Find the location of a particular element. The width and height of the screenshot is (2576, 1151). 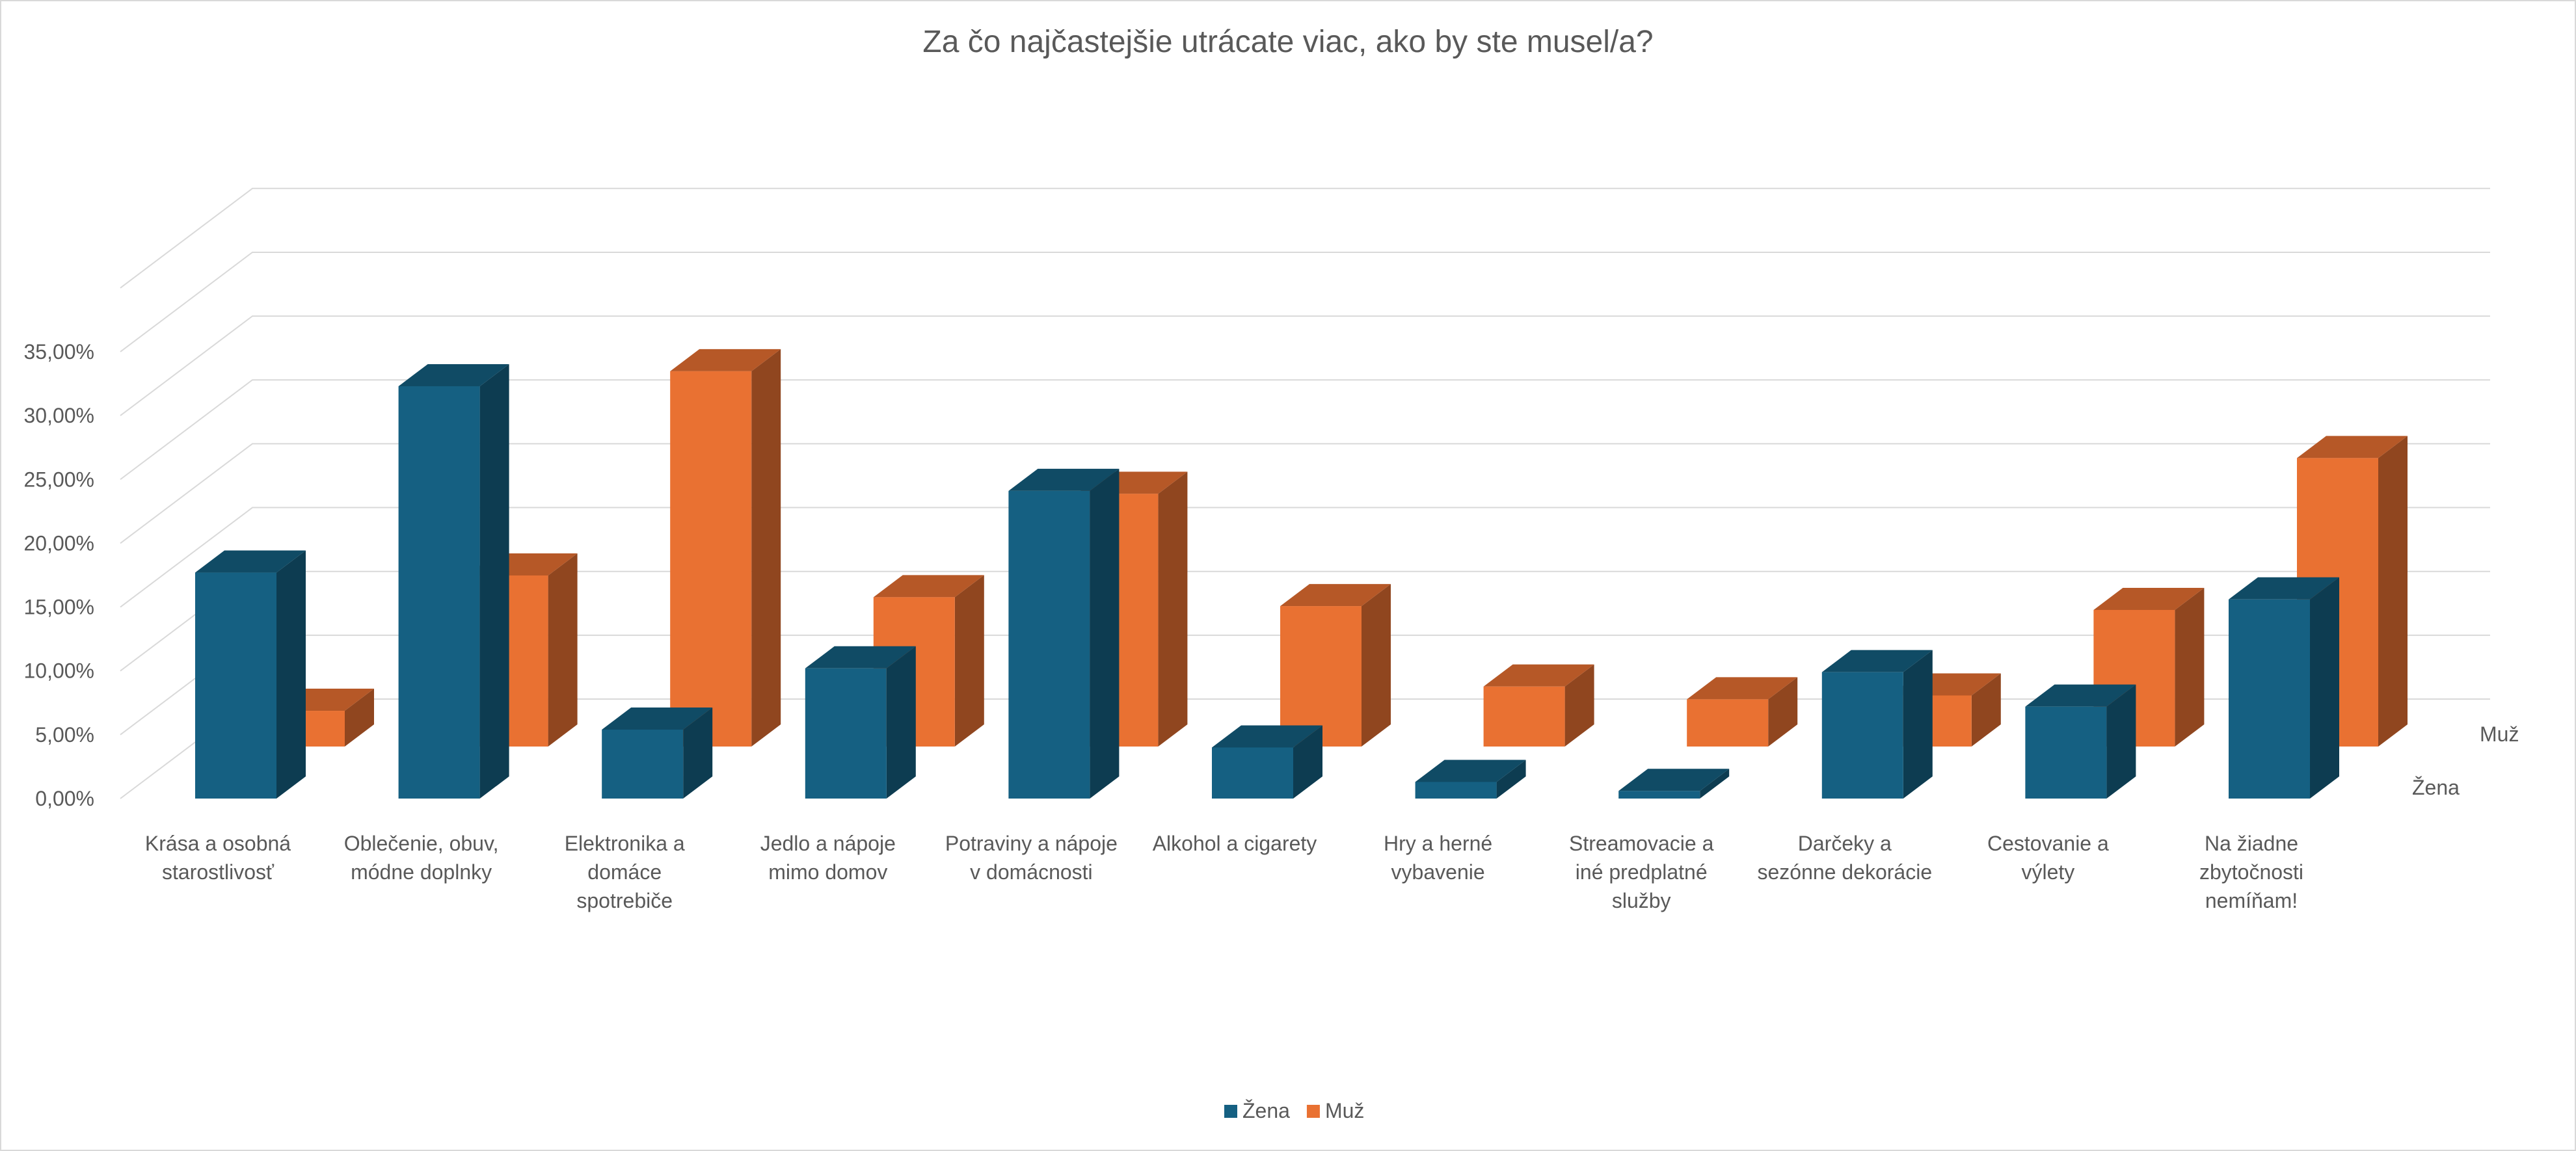

category-label: Streamovacie a iné predplatné služby is located at coordinates (1641, 872).